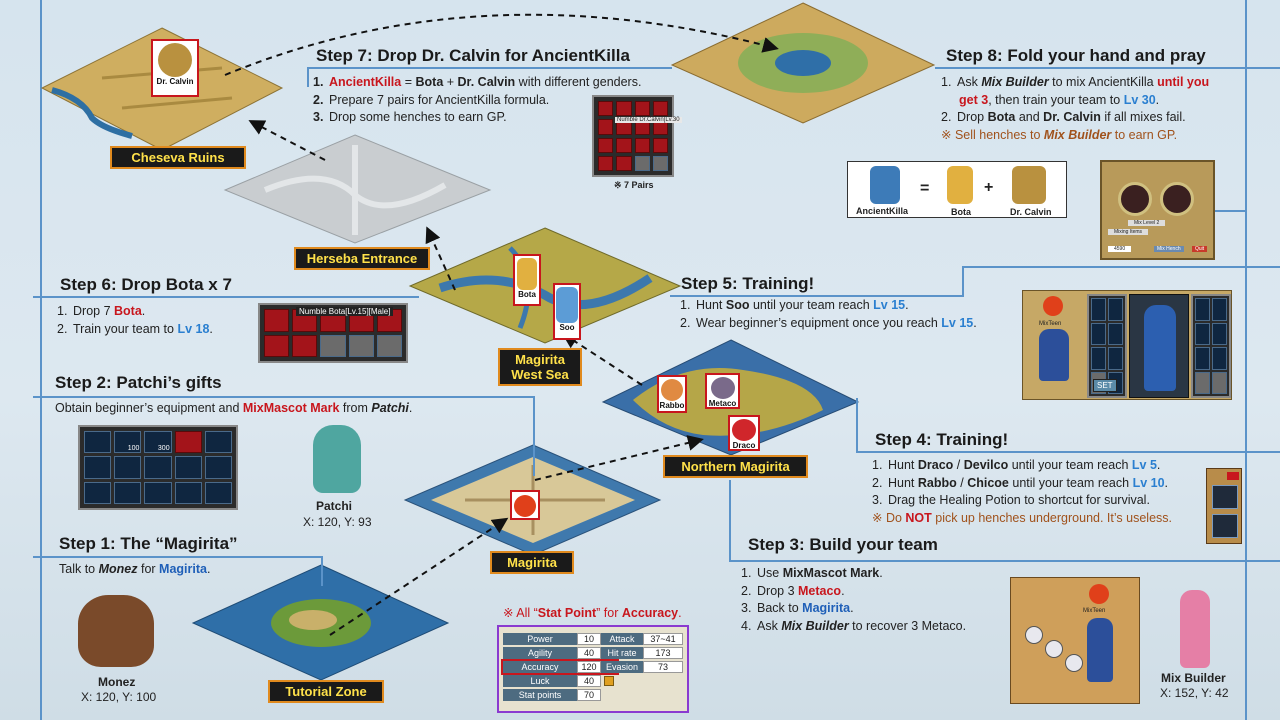  Describe the element at coordinates (337, 459) in the screenshot. I see `patchi-sprite-icon` at that location.